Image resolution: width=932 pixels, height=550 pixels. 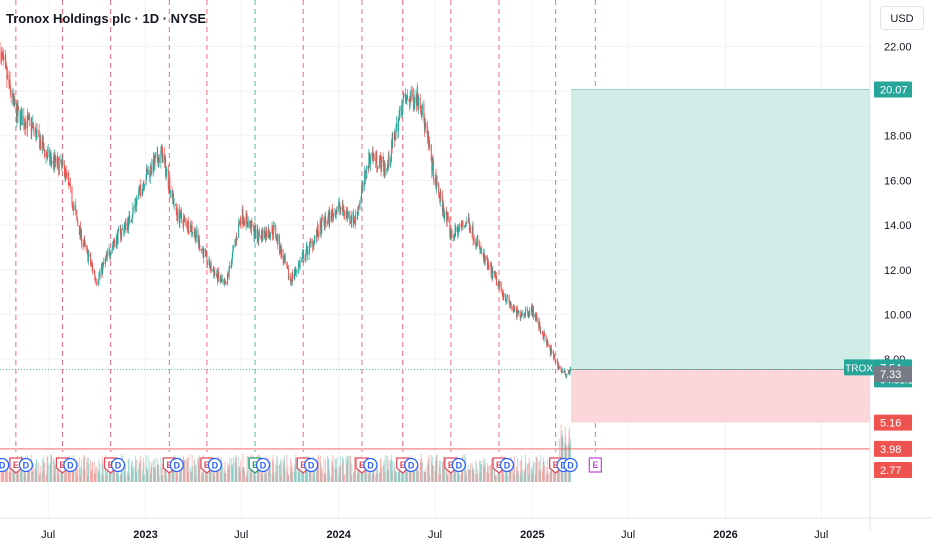 I want to click on event-markers: DEDEDEDEDEDEDEDEDEDEDEDEDDE, so click(x=301, y=465).